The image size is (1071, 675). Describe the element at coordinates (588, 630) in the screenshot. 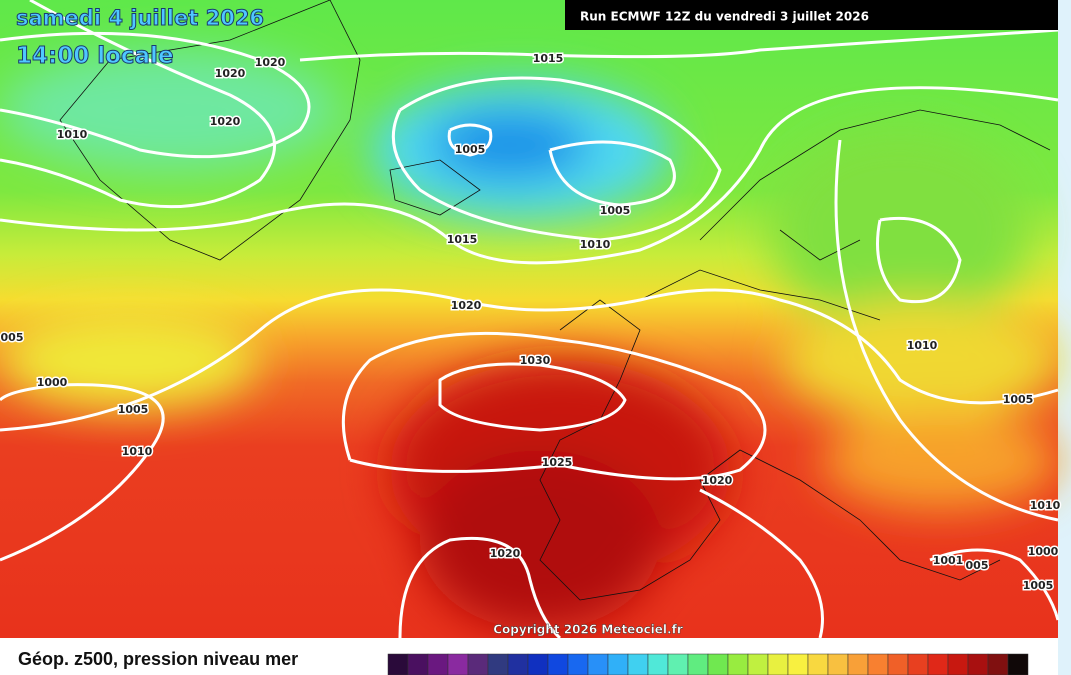

I see `copyright: Copyright 2026 Meteociel.fr` at that location.